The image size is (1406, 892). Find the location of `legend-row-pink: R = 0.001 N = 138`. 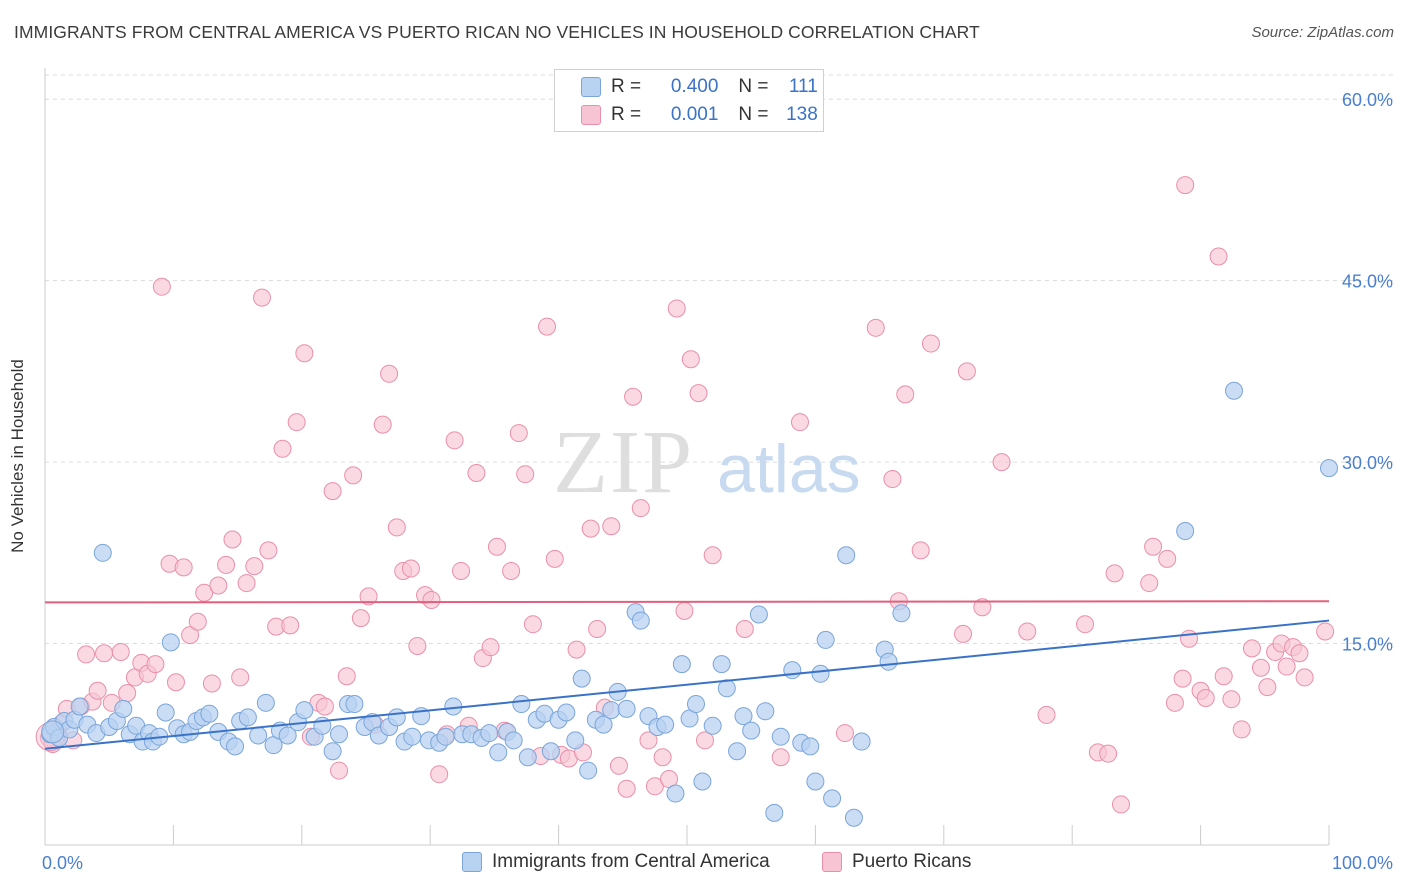

legend-row-pink: R = 0.001 N = 138 is located at coordinates (686, 115).